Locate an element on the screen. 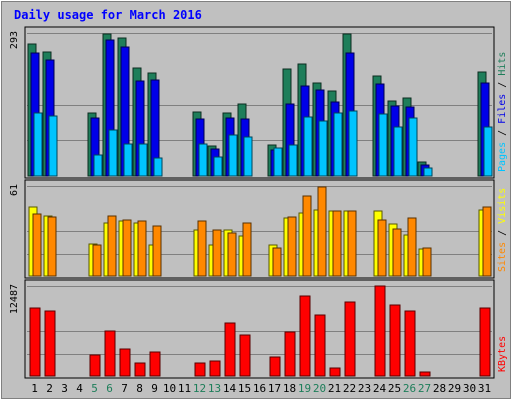 The image size is (512, 405). day-label: 28 is located at coordinates (439, 388).